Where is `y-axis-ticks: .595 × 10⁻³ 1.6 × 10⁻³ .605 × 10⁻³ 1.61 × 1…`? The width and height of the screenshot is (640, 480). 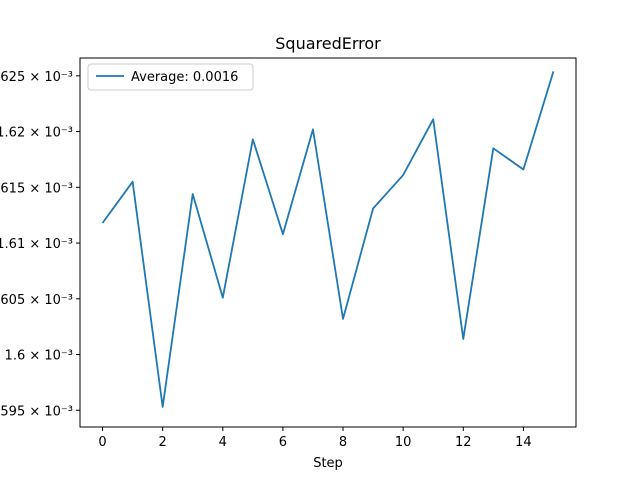 y-axis-ticks: .595 × 10⁻³ 1.6 × 10⁻³ .605 × 10⁻³ 1.61 × 1… is located at coordinates (40, 244).